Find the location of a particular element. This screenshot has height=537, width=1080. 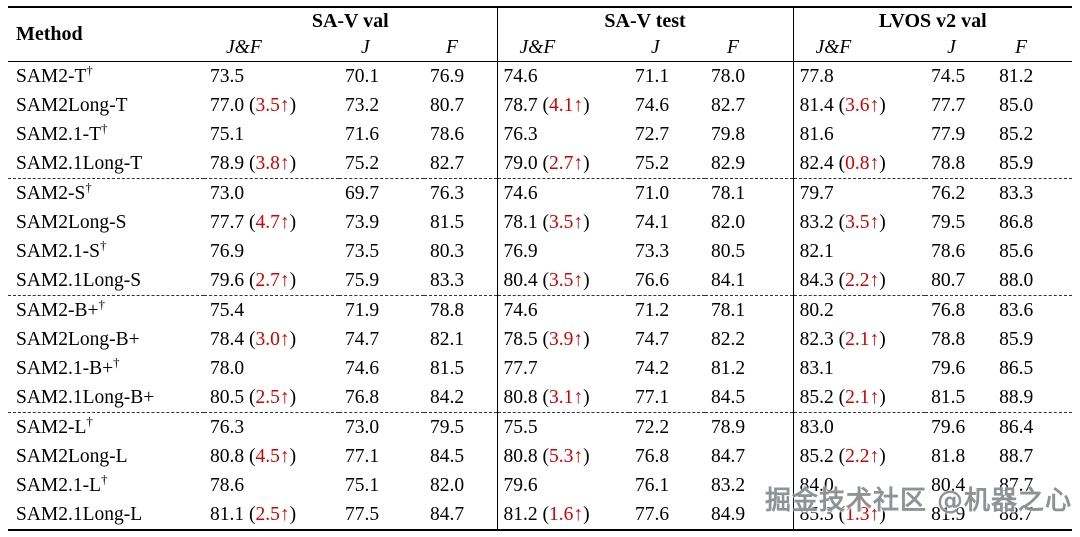

method-cell: SAM2.1Long-B+ is located at coordinates (106, 397).